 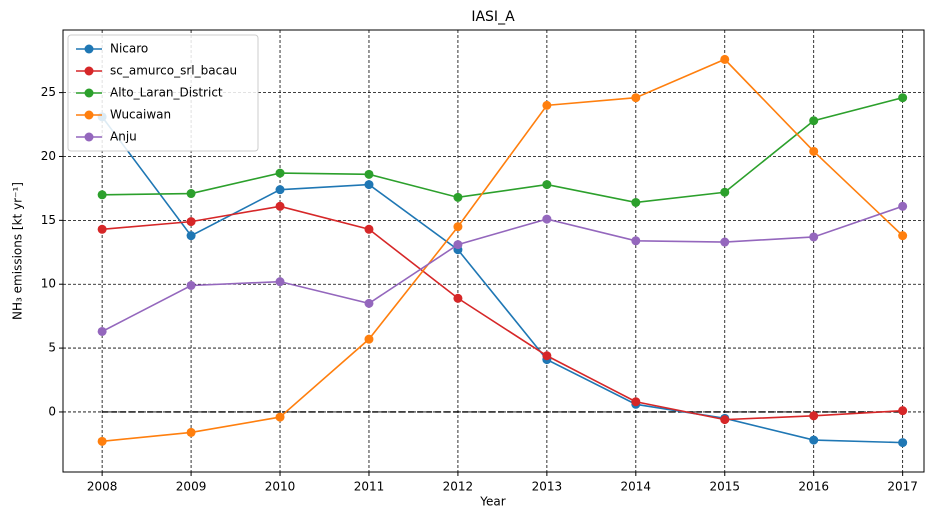 What do you see at coordinates (123, 137) in the screenshot?
I see `legend-label: Anju` at bounding box center [123, 137].